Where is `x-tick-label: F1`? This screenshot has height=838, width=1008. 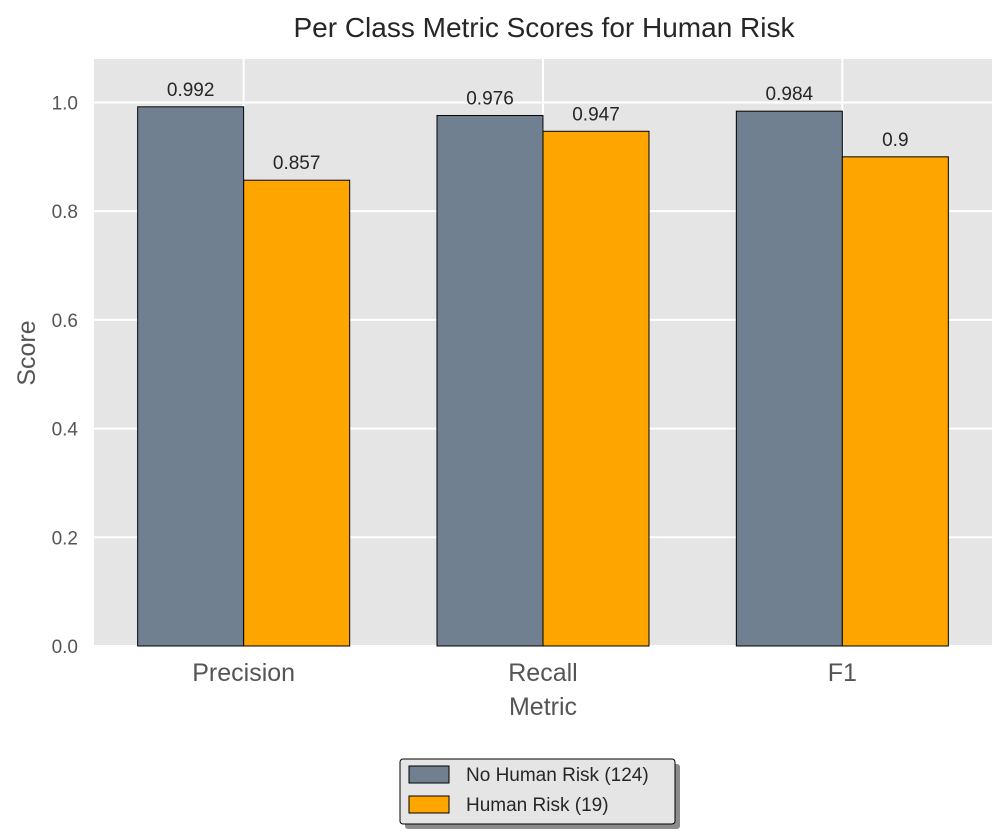 x-tick-label: F1 is located at coordinates (842, 673).